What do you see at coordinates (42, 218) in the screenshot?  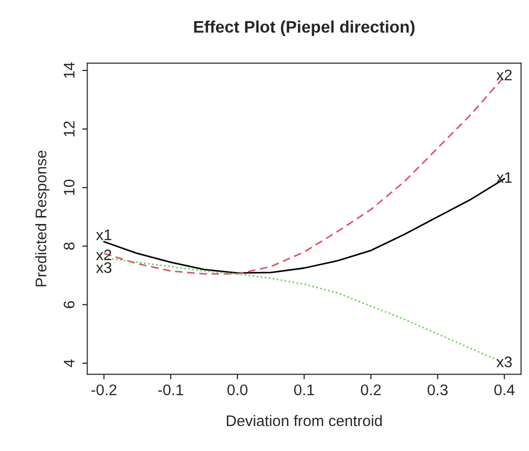 I see `y-axis-title: Predicted Response` at bounding box center [42, 218].